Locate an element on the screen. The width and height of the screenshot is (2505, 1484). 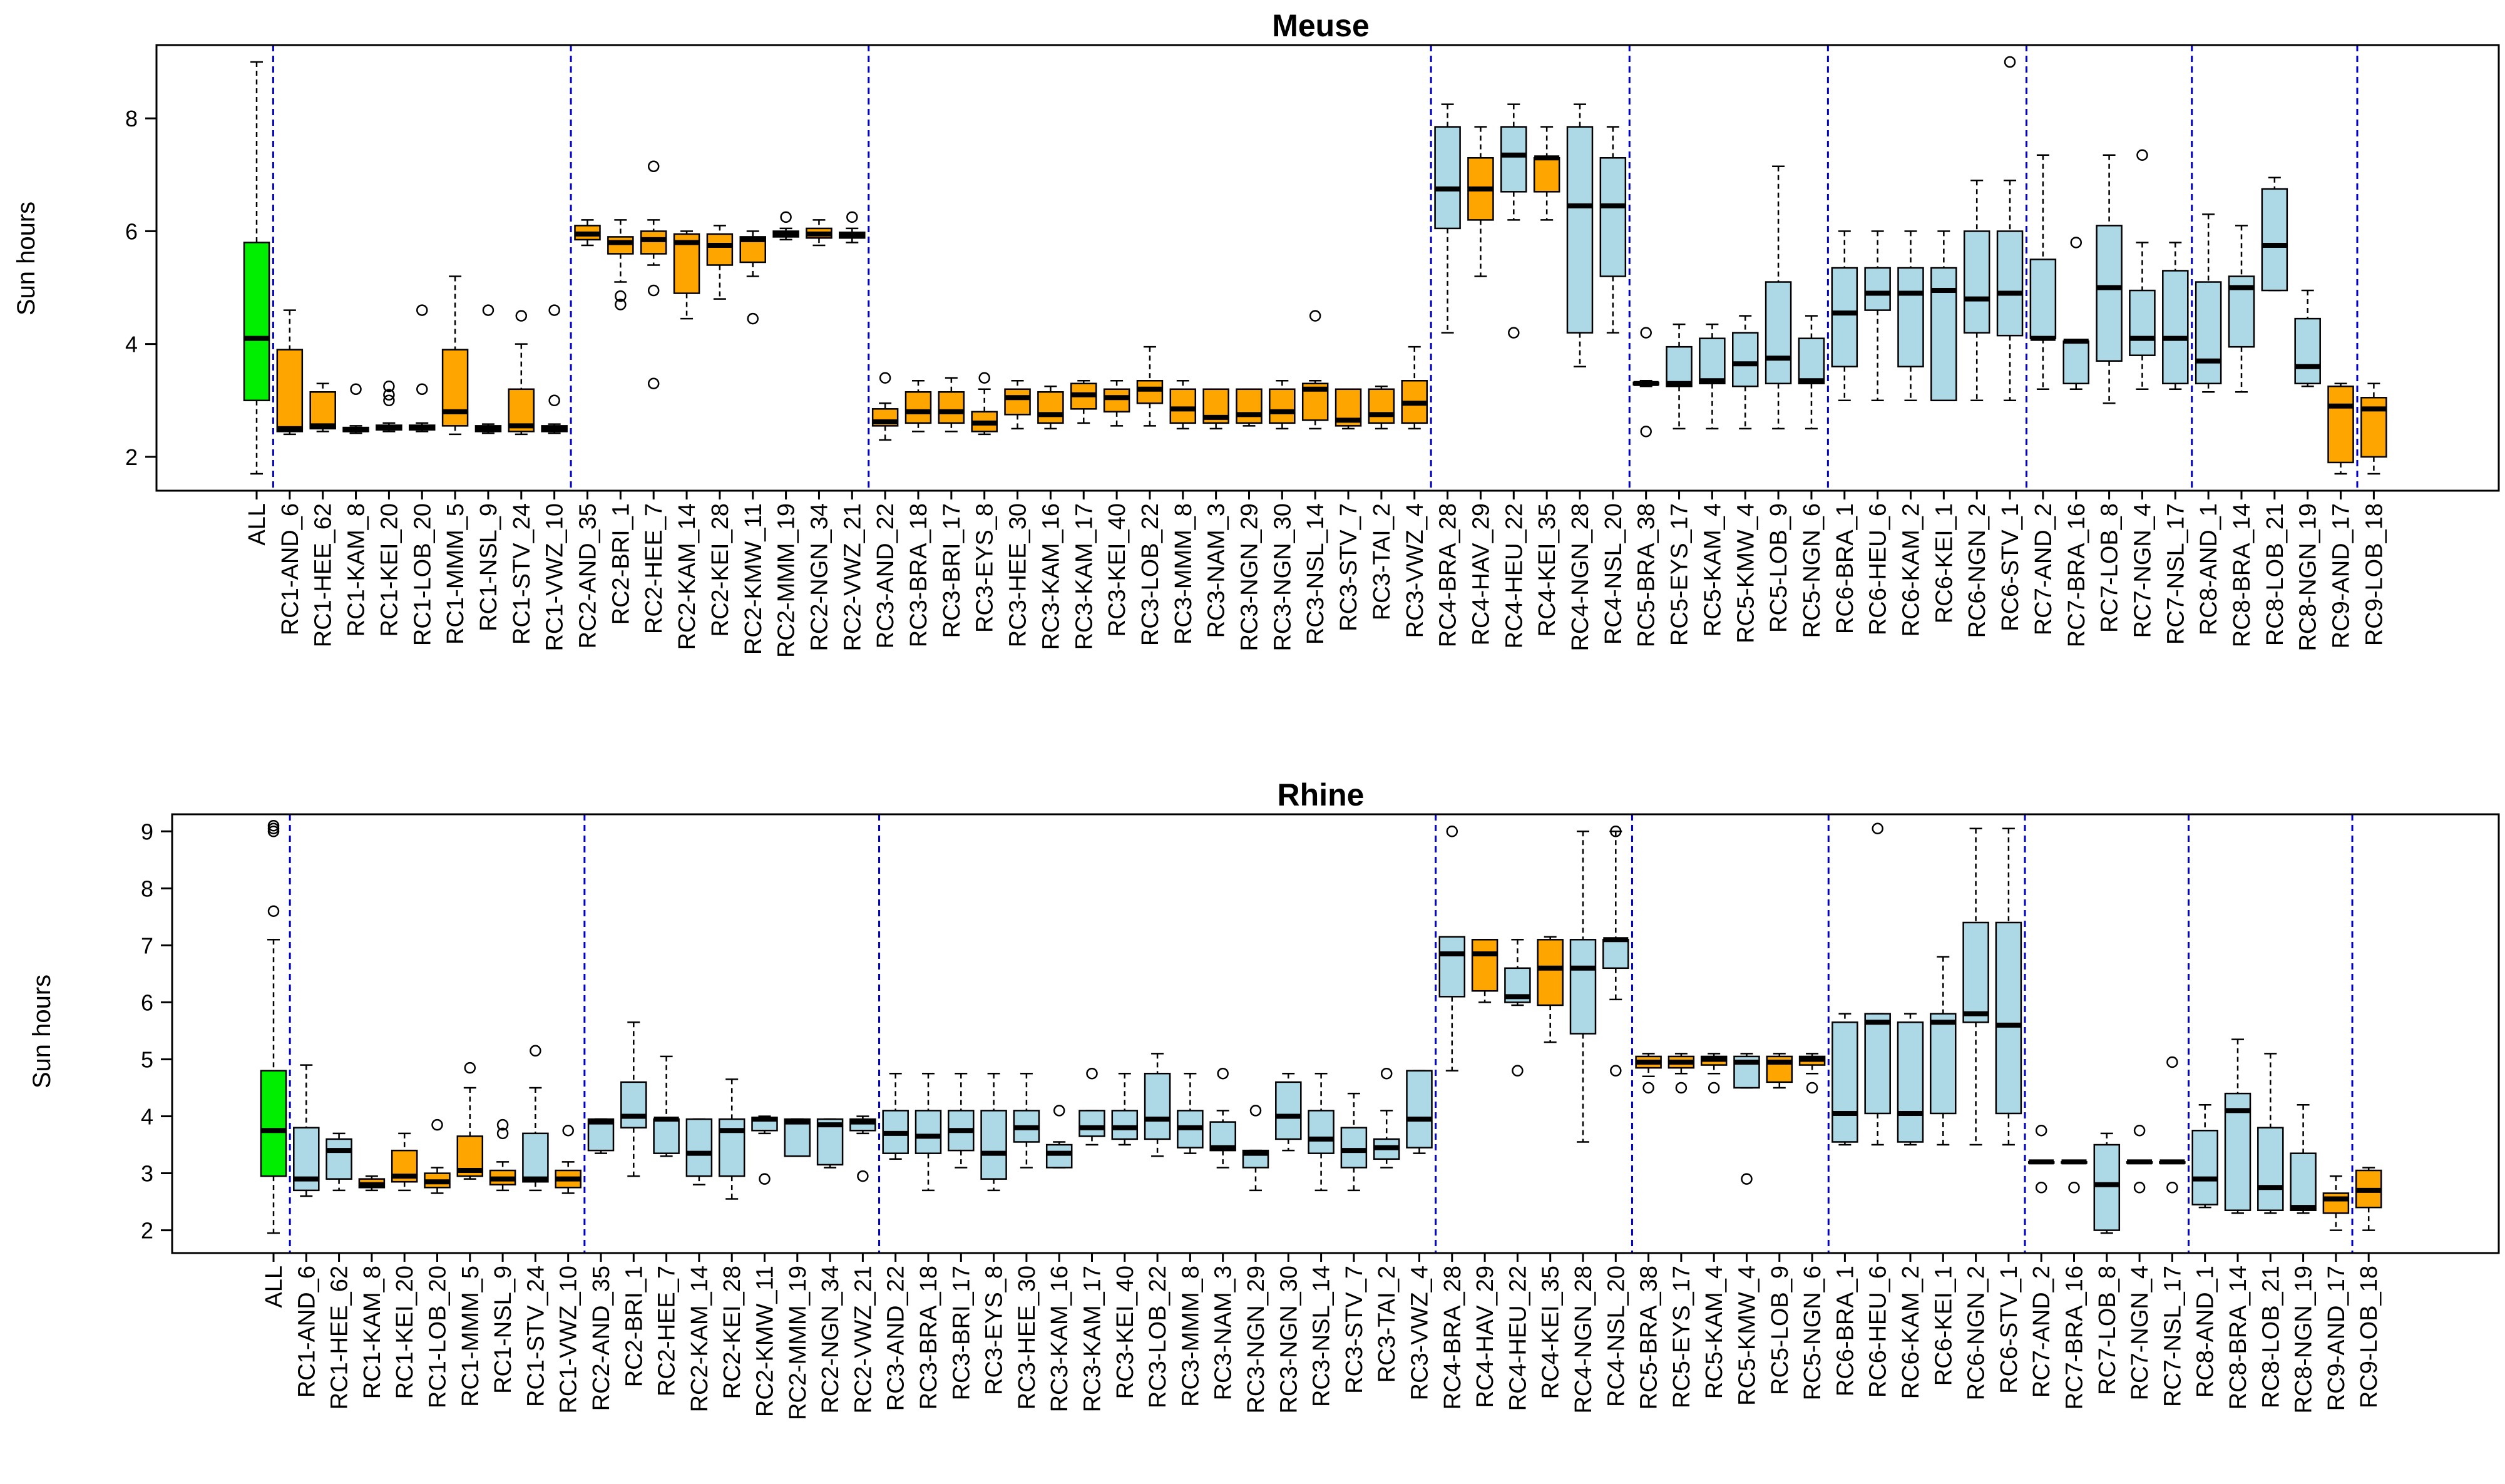
x-tick-label: RC1-KAM_8 is located at coordinates (357, 570).